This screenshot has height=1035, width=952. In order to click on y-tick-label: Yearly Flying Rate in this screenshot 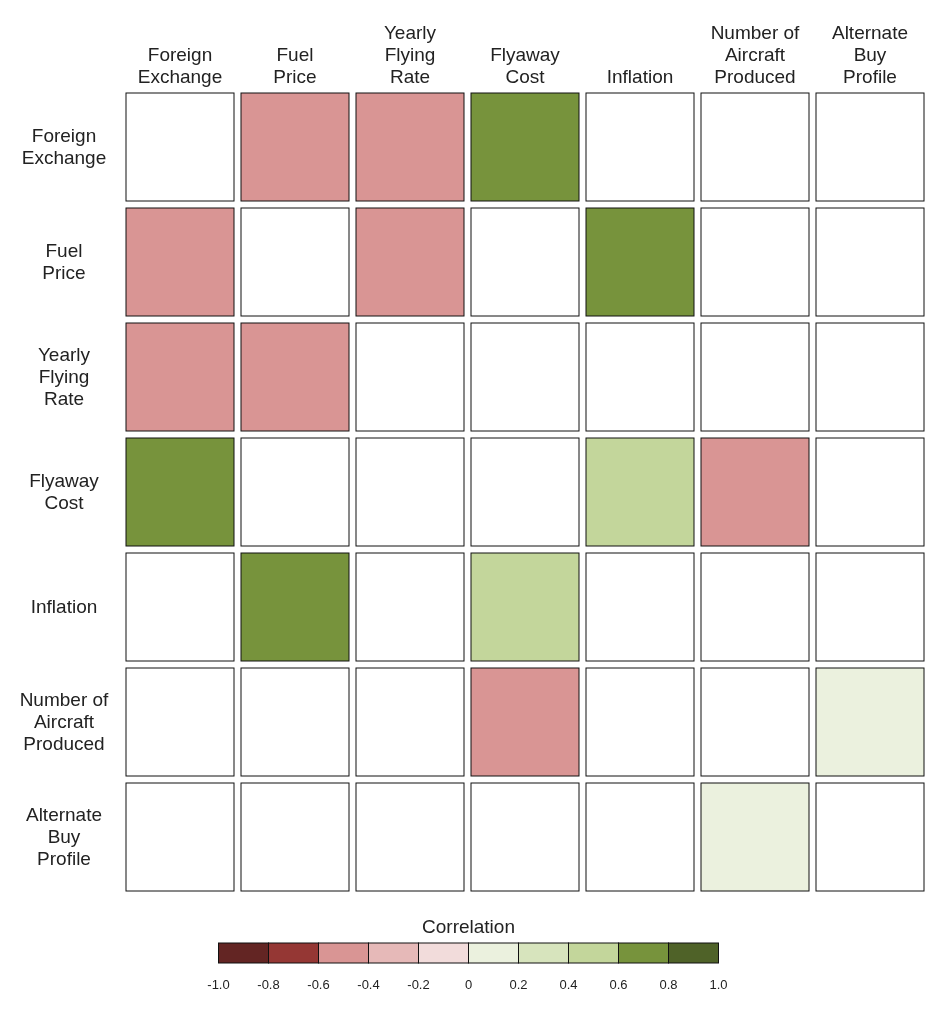, I will do `click(64, 376)`.